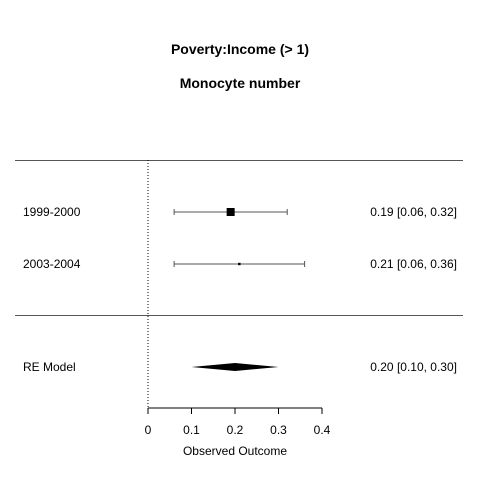 The image size is (480, 480). What do you see at coordinates (278, 430) in the screenshot?
I see `x-tick-label: 0.3` at bounding box center [278, 430].